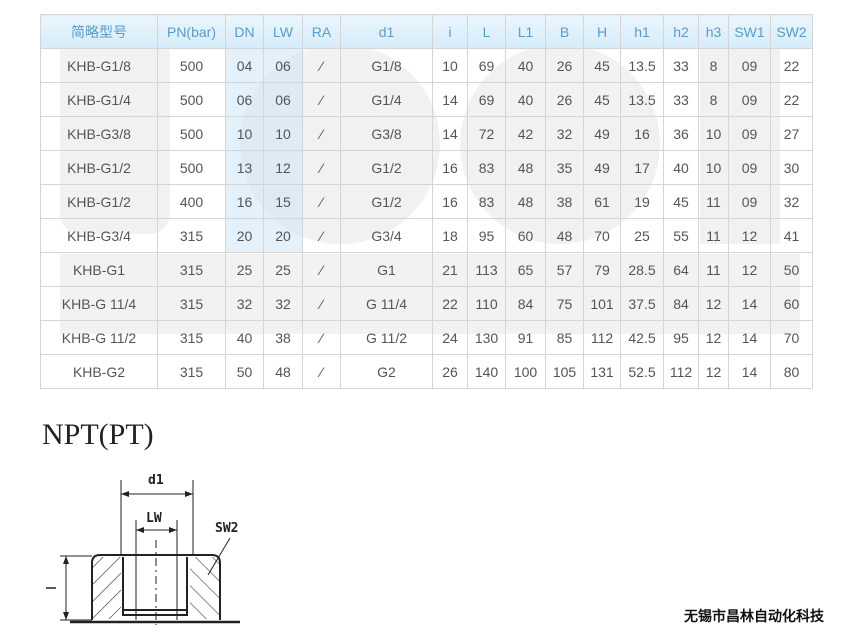 This screenshot has height=637, width=850. What do you see at coordinates (642, 337) in the screenshot?
I see `table-cell: 42.5` at bounding box center [642, 337].